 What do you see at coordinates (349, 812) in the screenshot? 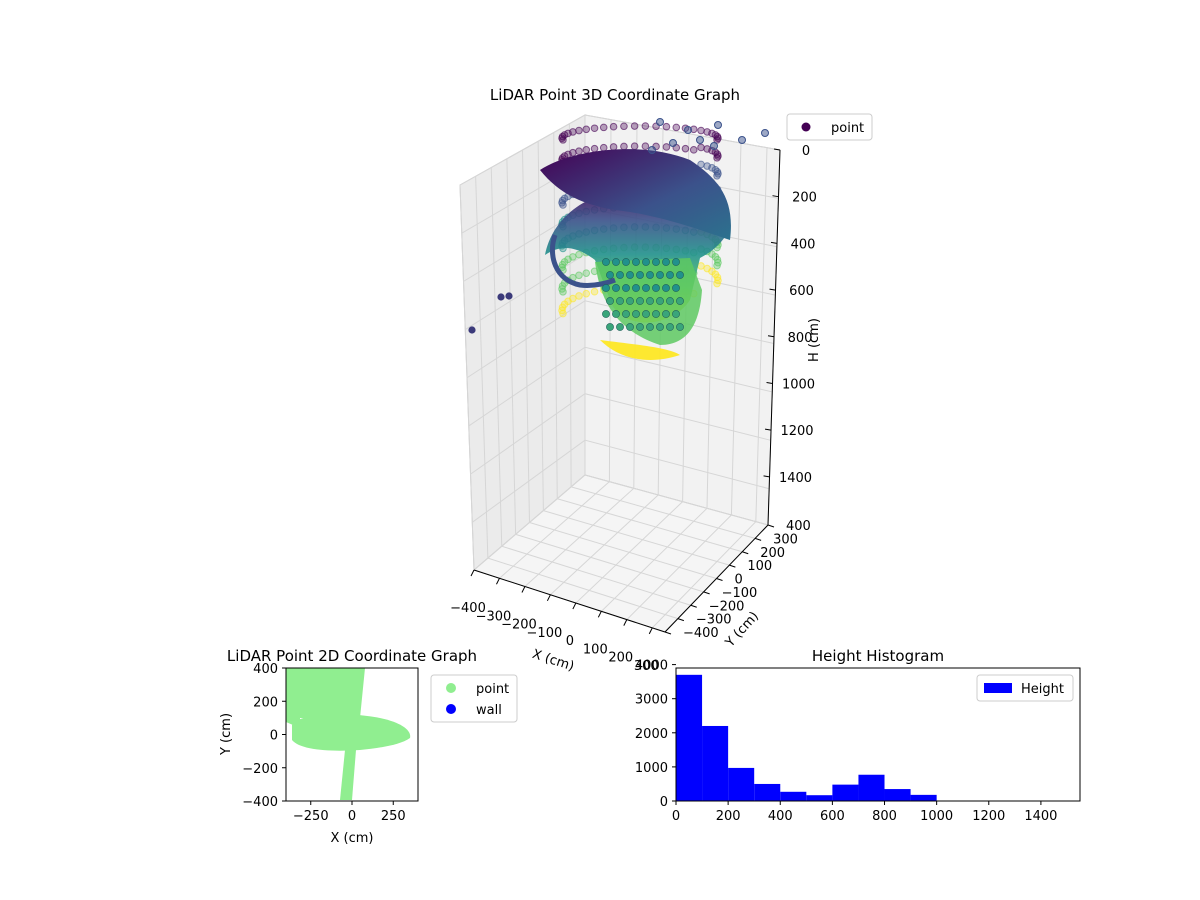
I see `x-ticks-2d: −250 0 250` at bounding box center [349, 812].